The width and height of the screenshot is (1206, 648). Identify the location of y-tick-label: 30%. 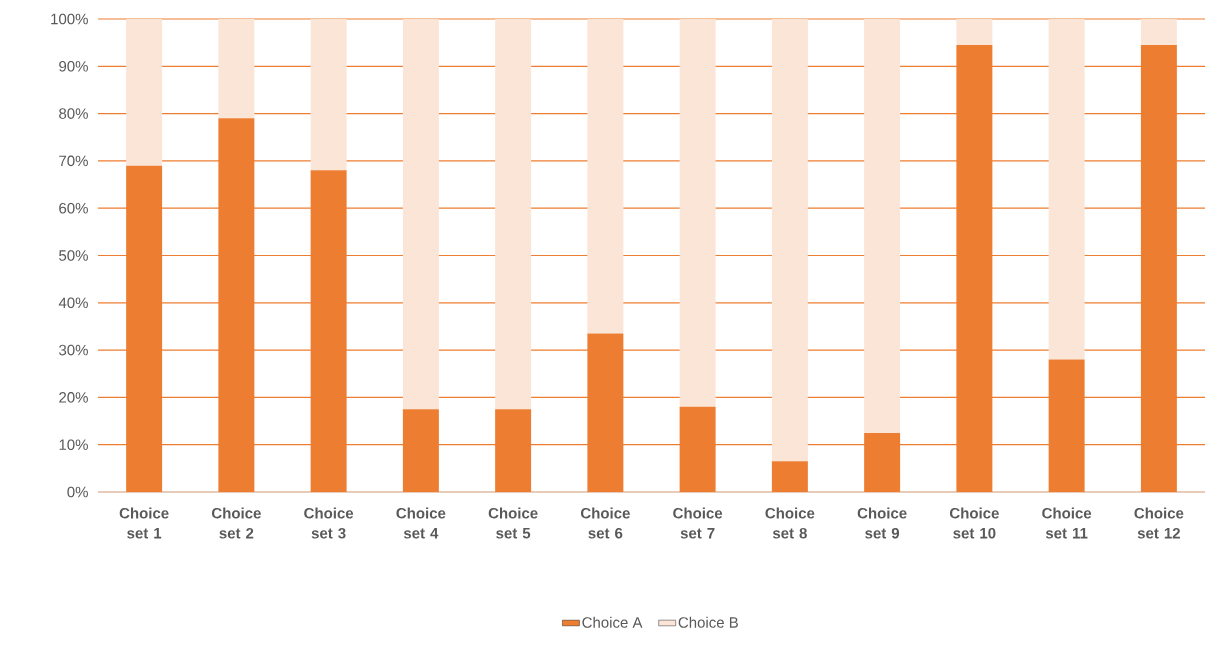
(73, 350).